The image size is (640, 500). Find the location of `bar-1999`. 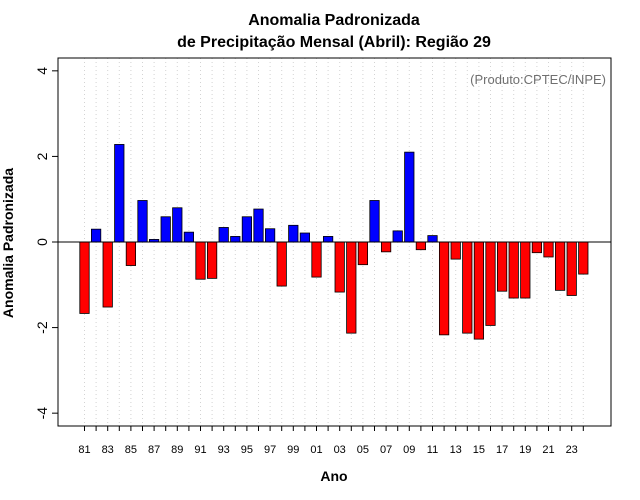

bar-1999 is located at coordinates (293, 233).